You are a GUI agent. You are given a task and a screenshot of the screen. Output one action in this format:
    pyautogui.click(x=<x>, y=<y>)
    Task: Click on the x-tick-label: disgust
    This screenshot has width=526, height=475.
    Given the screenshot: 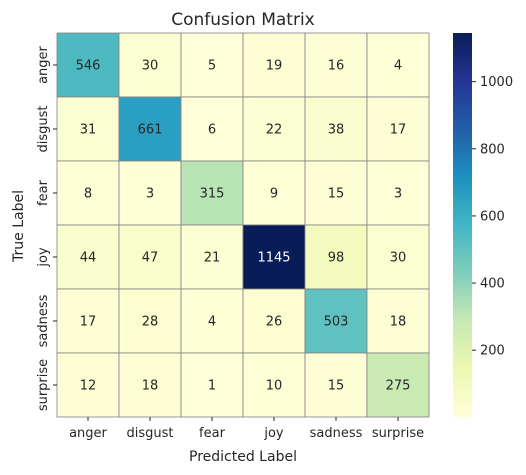 What is the action you would take?
    pyautogui.click(x=150, y=433)
    